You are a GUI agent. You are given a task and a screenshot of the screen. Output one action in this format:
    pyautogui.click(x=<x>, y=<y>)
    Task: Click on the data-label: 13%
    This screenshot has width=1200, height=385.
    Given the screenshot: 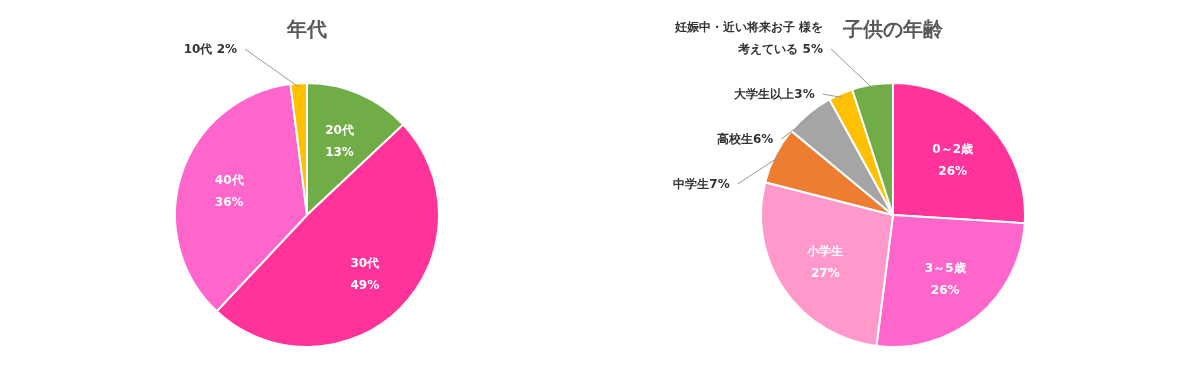 What is the action you would take?
    pyautogui.click(x=339, y=151)
    